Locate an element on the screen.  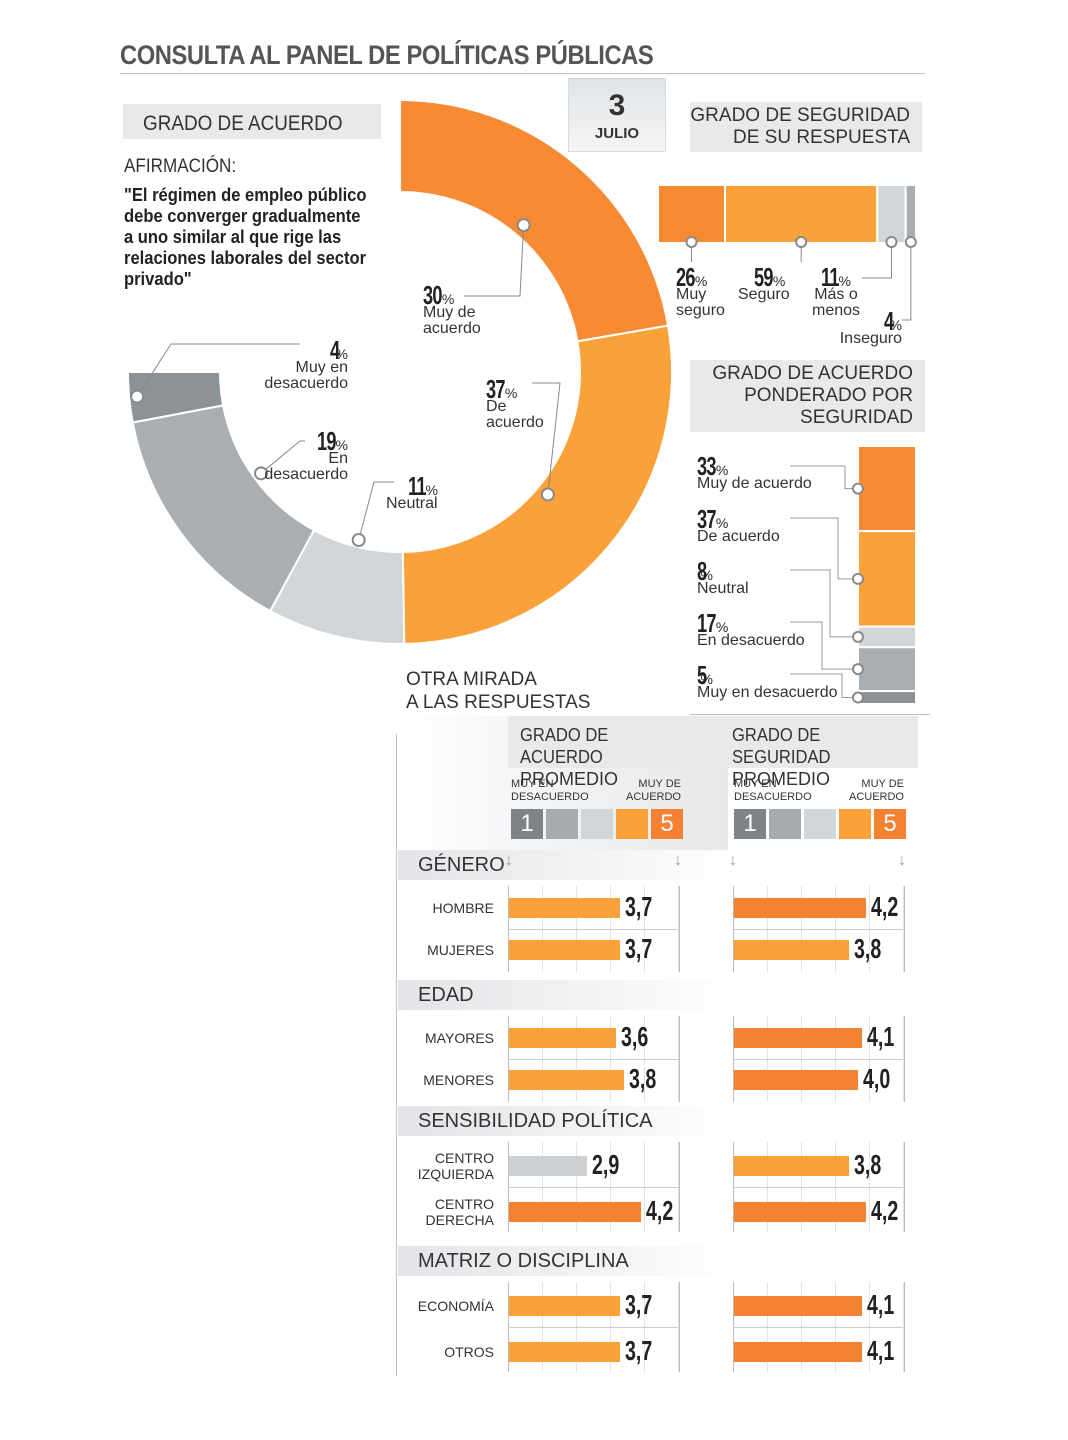
row-label: MENORES is located at coordinates (447, 1080).